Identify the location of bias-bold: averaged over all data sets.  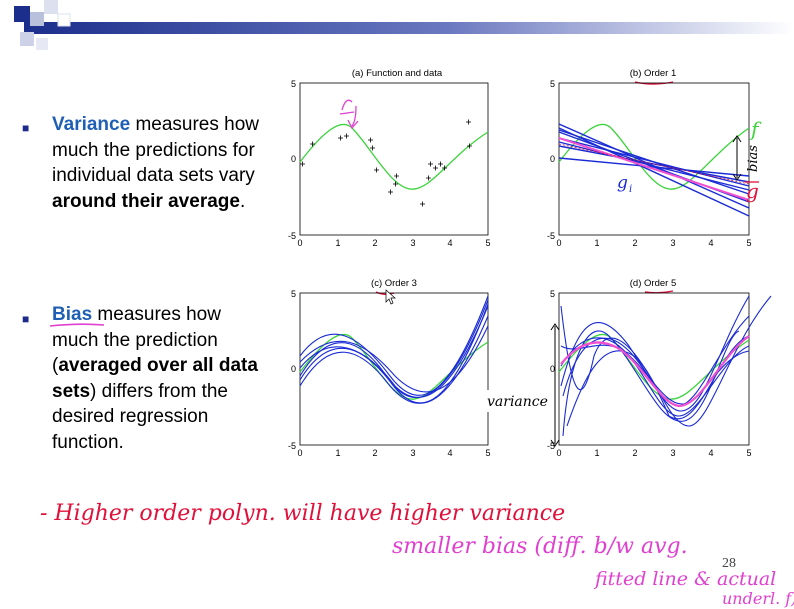
(155, 378).